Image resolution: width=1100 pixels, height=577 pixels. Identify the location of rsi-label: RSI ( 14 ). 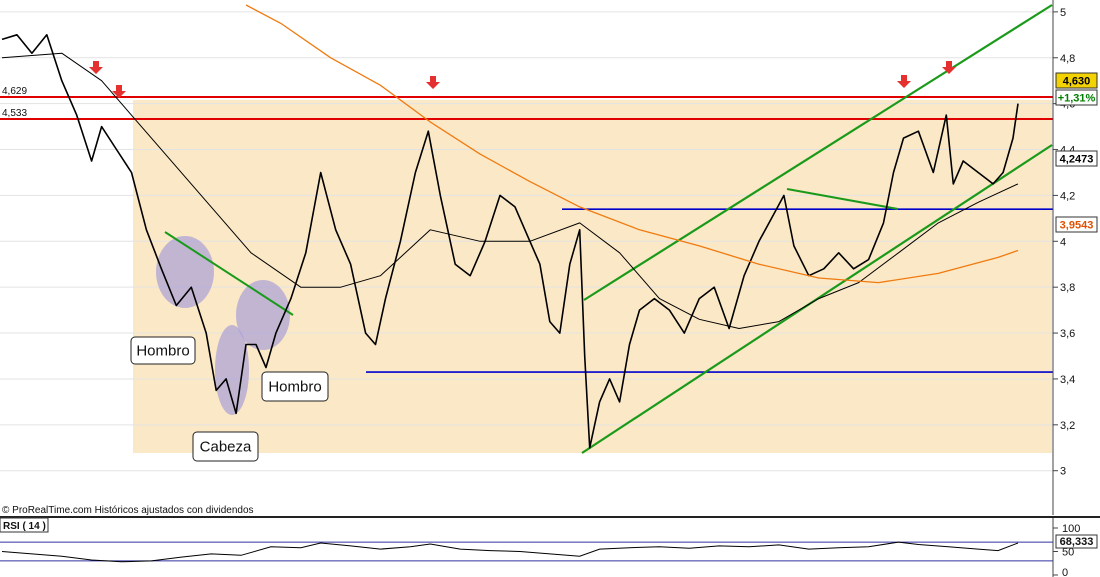
(24, 526).